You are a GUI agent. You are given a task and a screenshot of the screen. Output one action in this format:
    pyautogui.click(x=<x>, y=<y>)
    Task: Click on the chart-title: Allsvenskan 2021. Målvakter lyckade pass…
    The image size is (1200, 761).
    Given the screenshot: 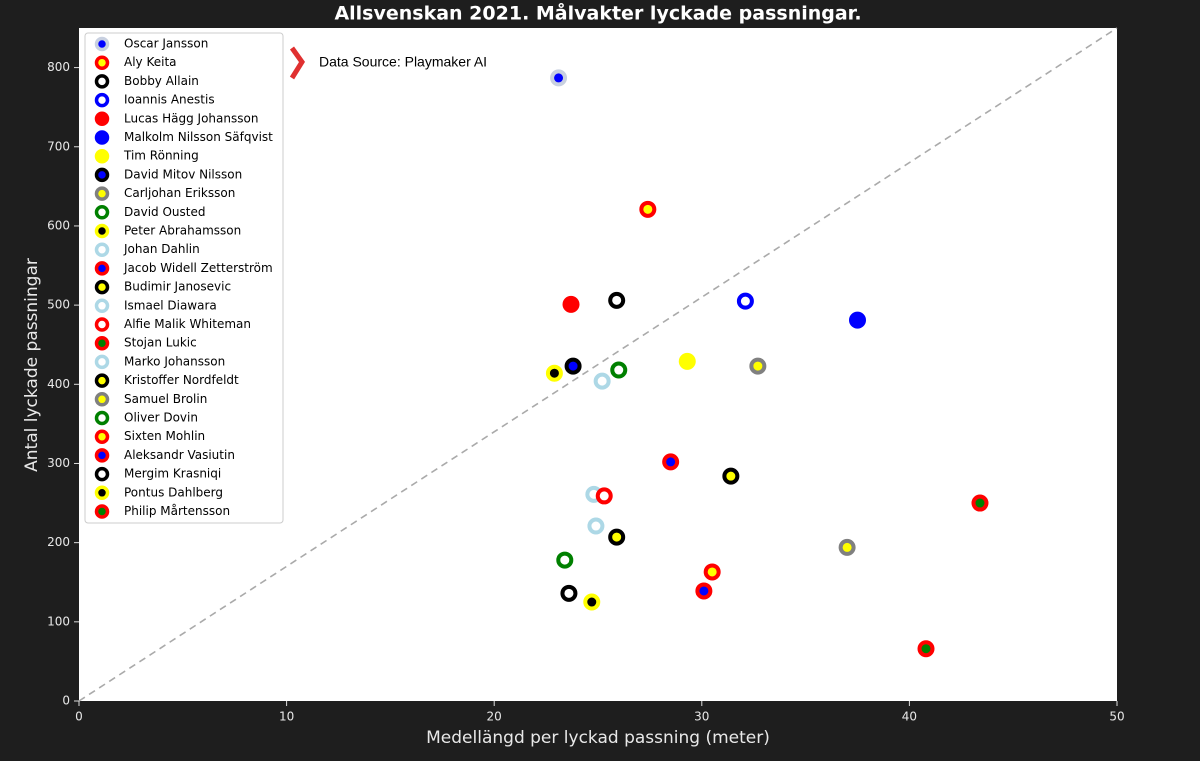 What is the action you would take?
    pyautogui.click(x=597, y=13)
    